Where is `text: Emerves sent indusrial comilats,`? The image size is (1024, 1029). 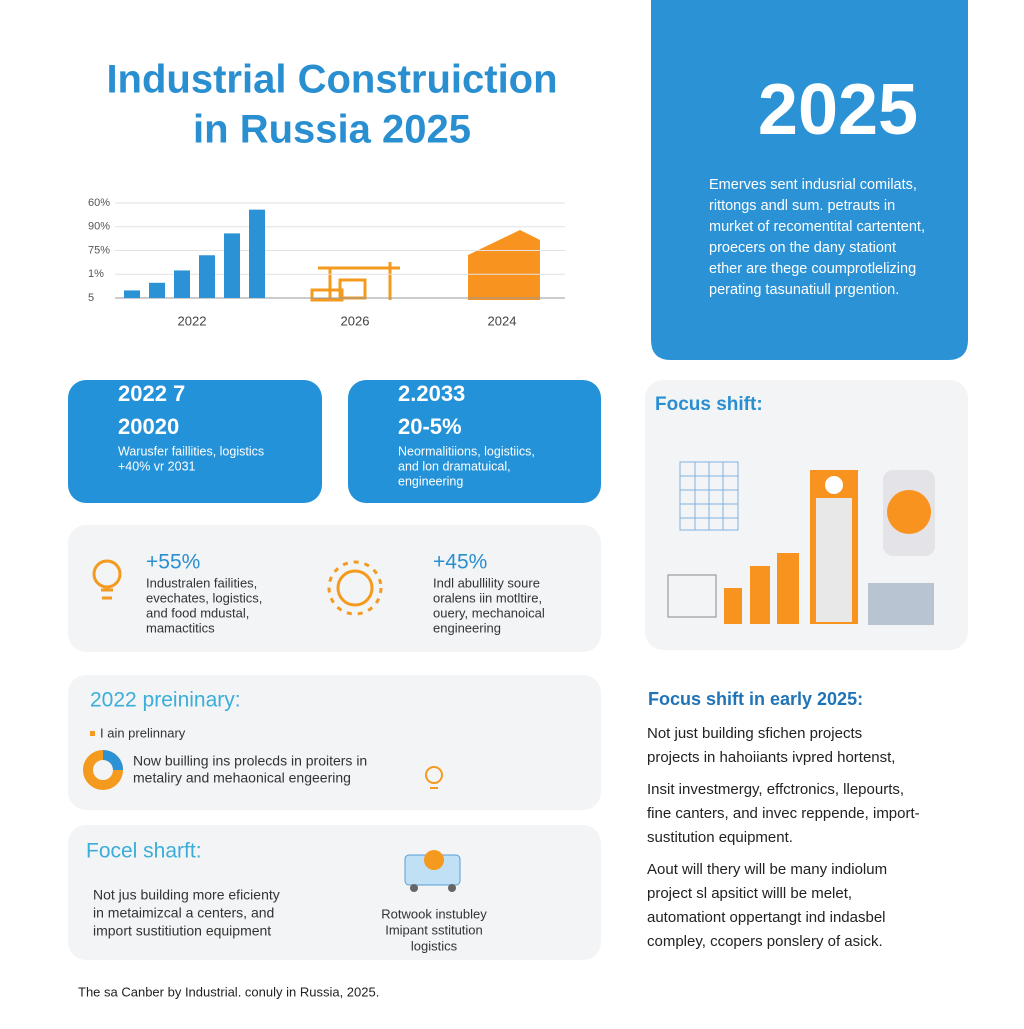
text: Emerves sent indusrial comilats, is located at coordinates (813, 185).